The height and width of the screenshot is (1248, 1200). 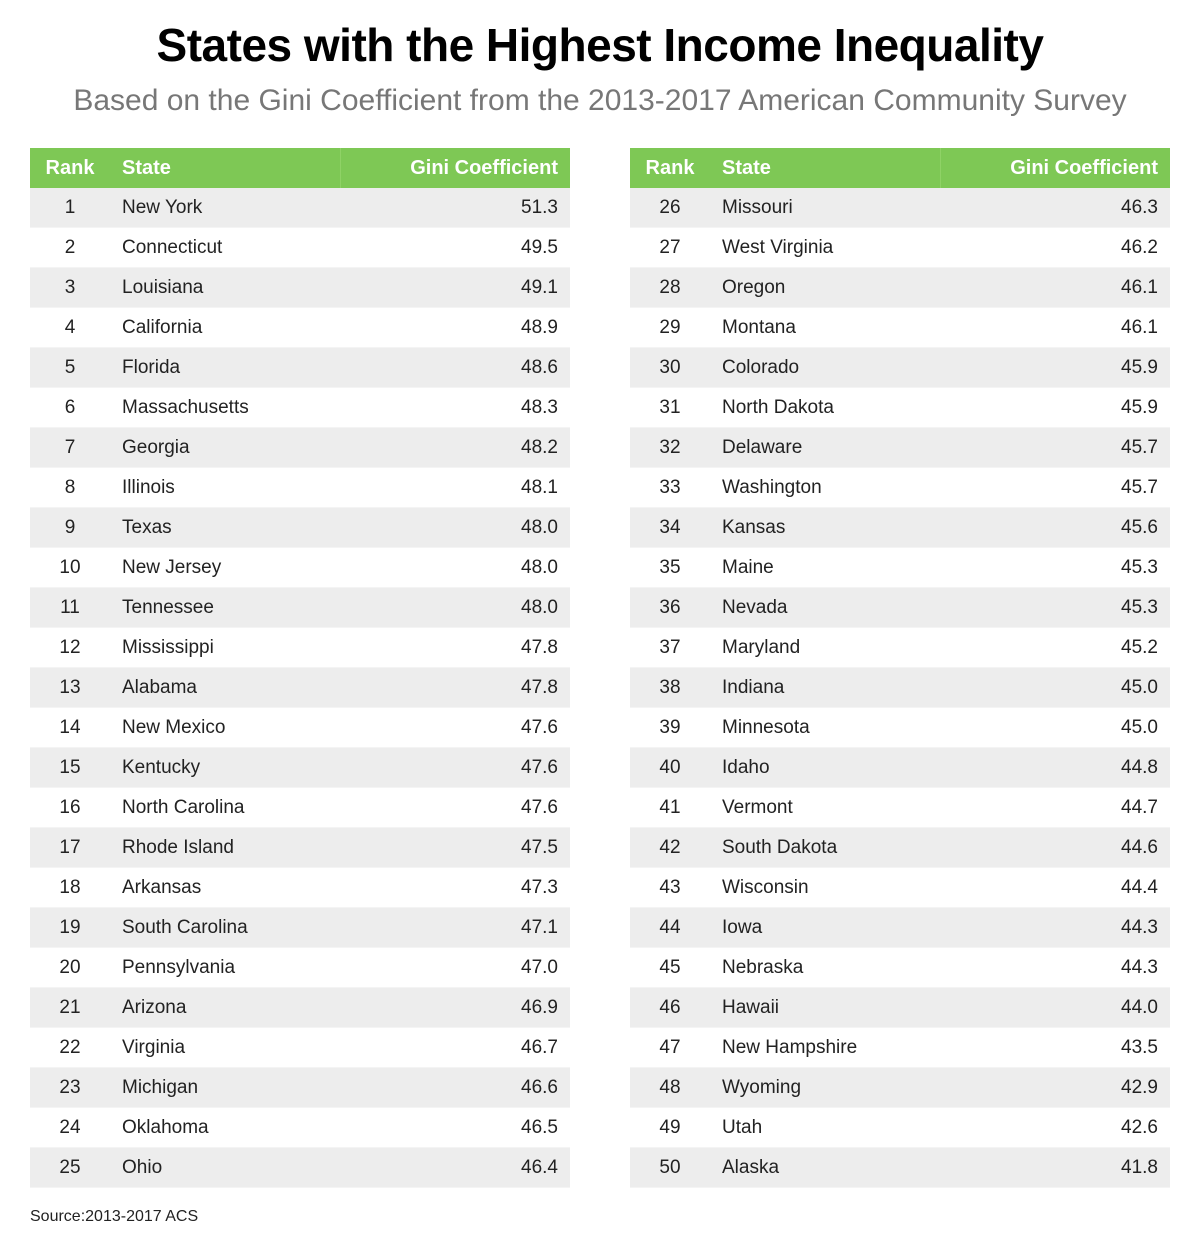 I want to click on rank-cell: 34, so click(x=670, y=527).